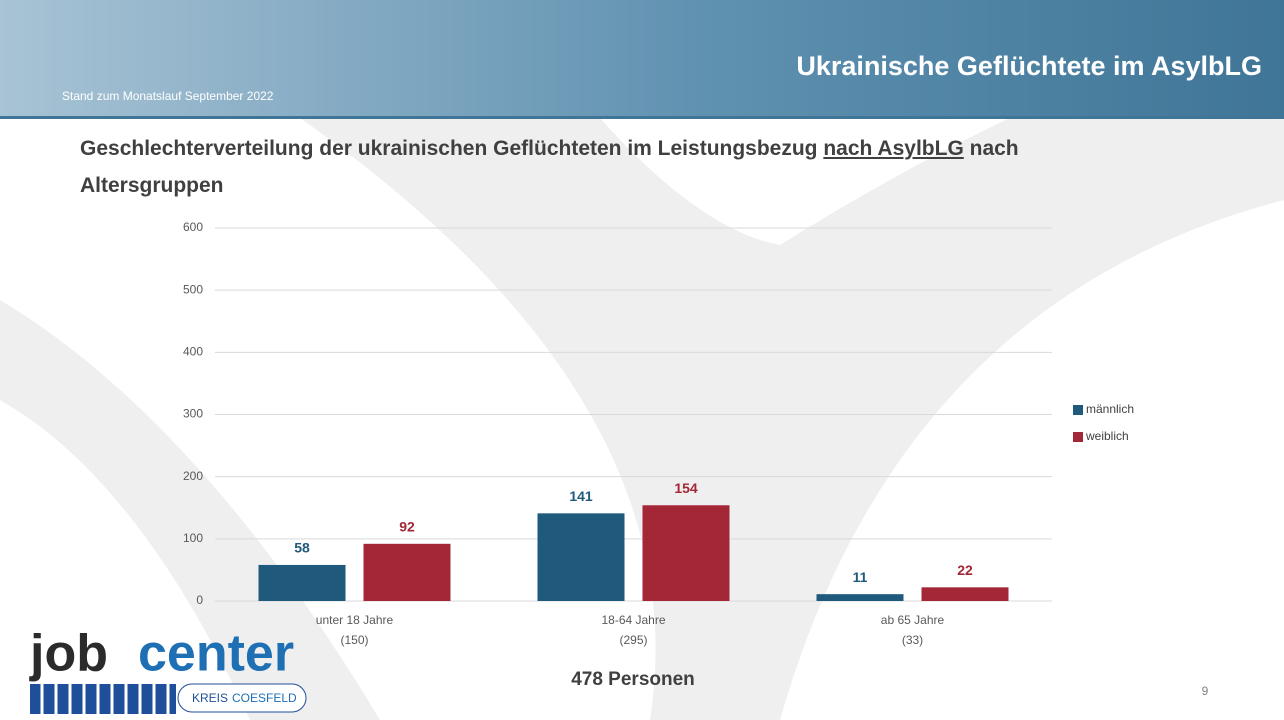 This screenshot has width=1284, height=720. I want to click on y-tick-label: 100, so click(193, 538).